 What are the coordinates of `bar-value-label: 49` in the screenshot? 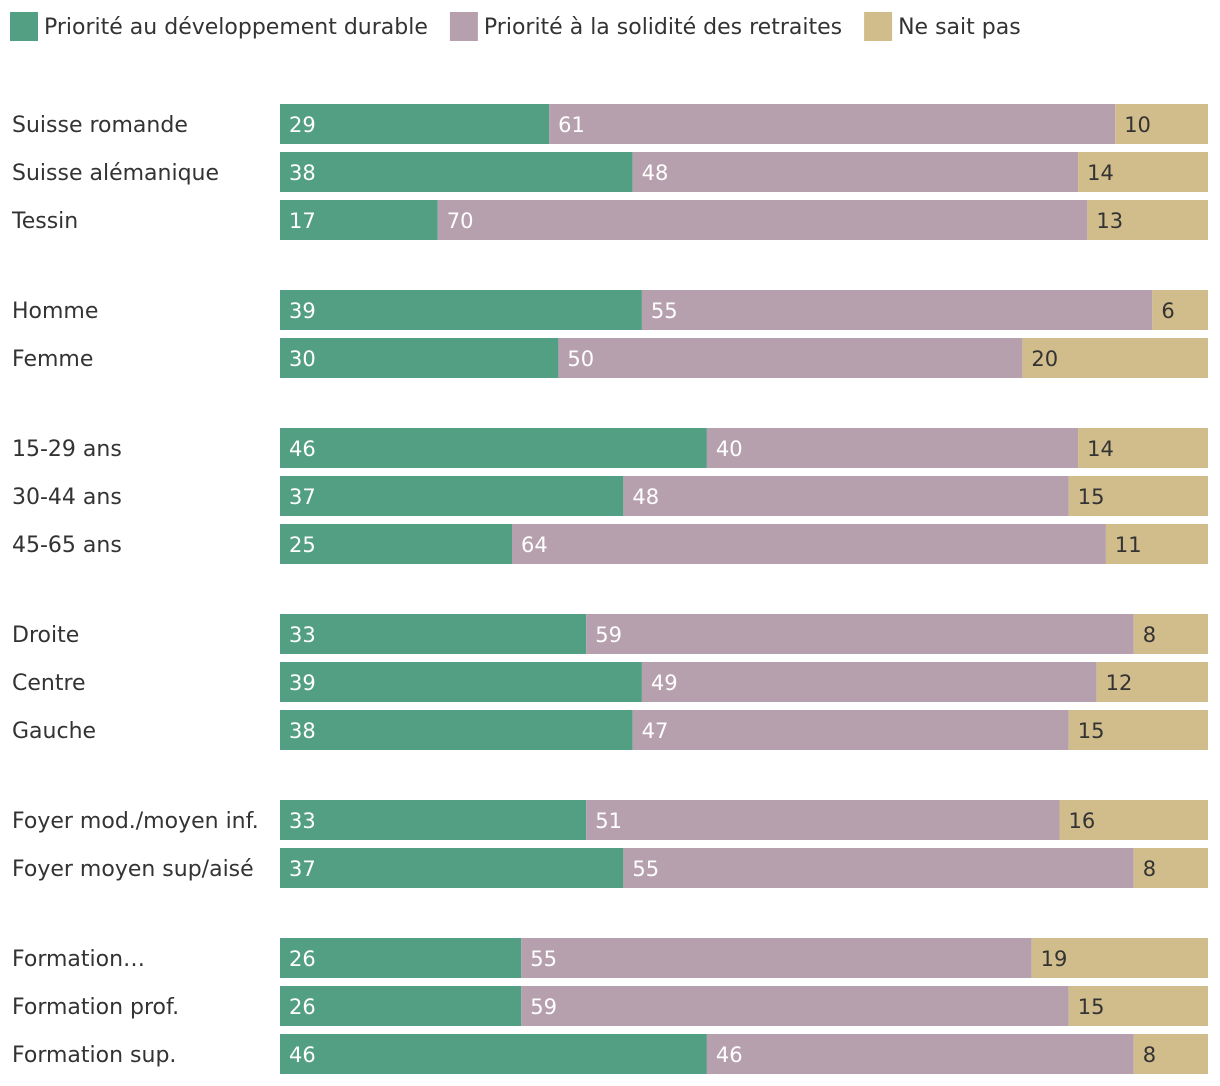 It's located at (664, 683).